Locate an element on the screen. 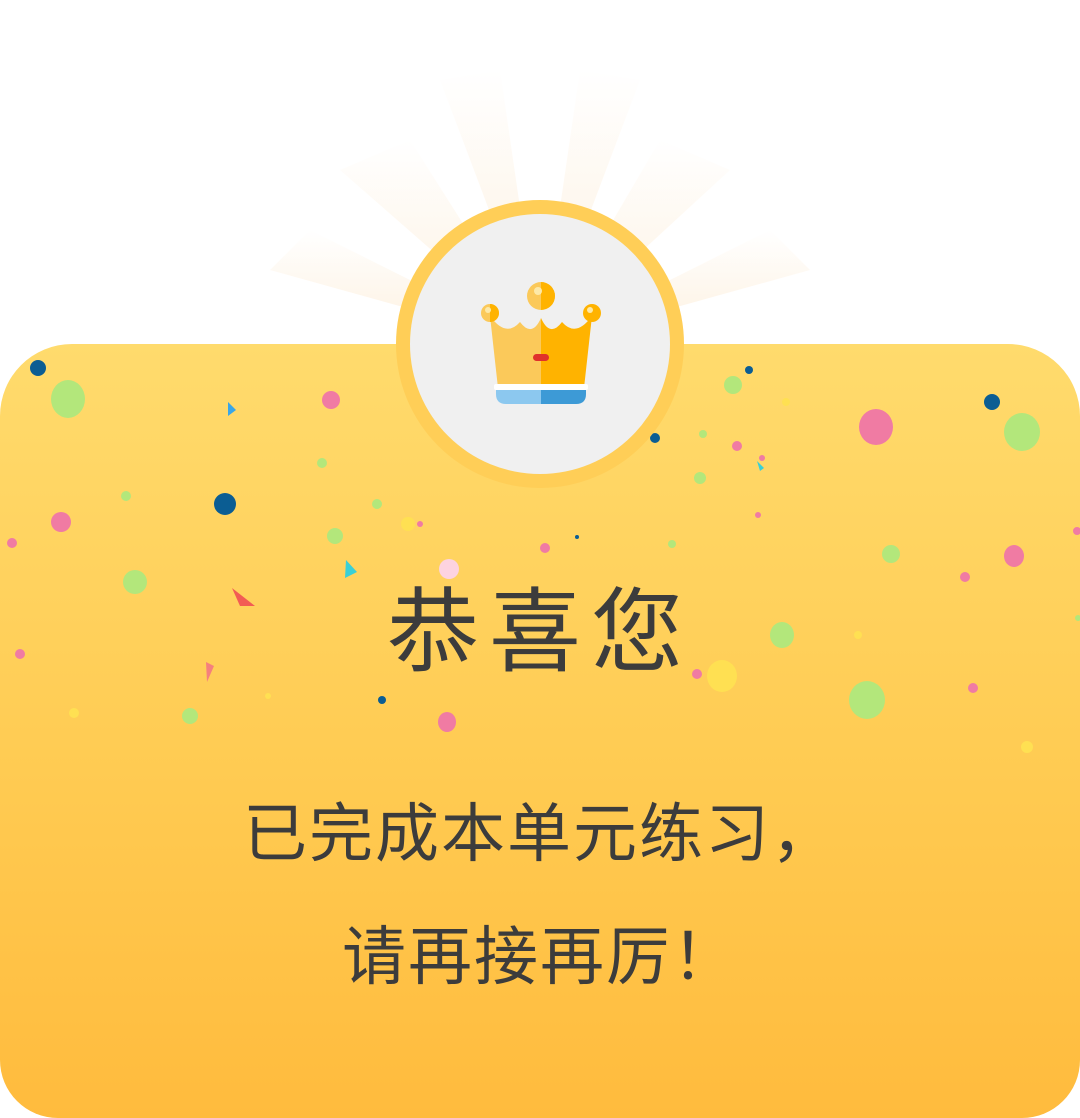  crown-badge is located at coordinates (540, 344).